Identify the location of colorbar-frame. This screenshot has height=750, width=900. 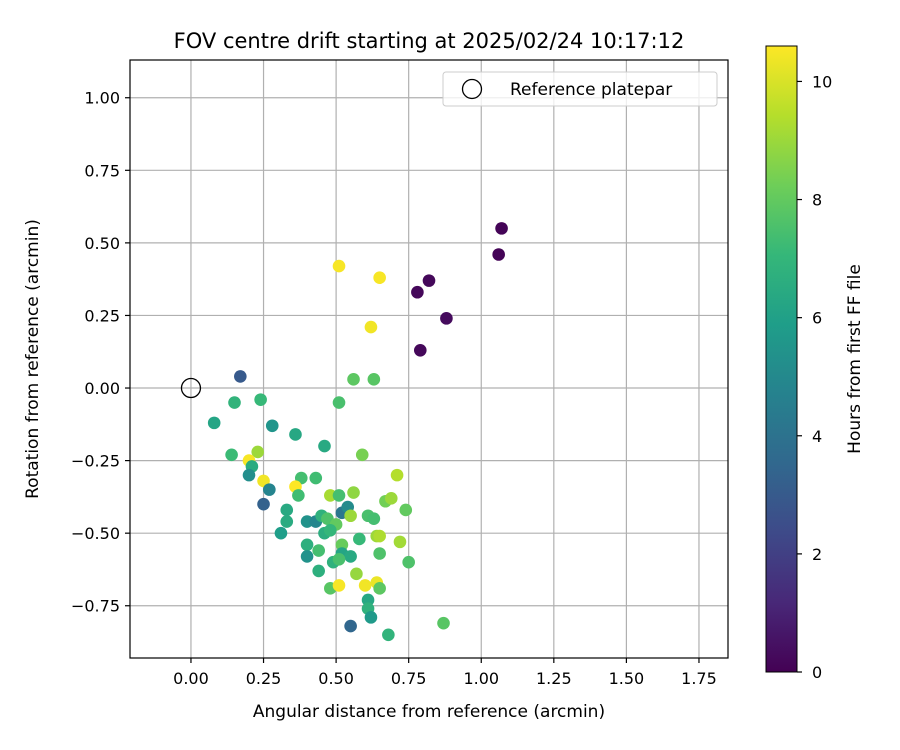
(781, 359).